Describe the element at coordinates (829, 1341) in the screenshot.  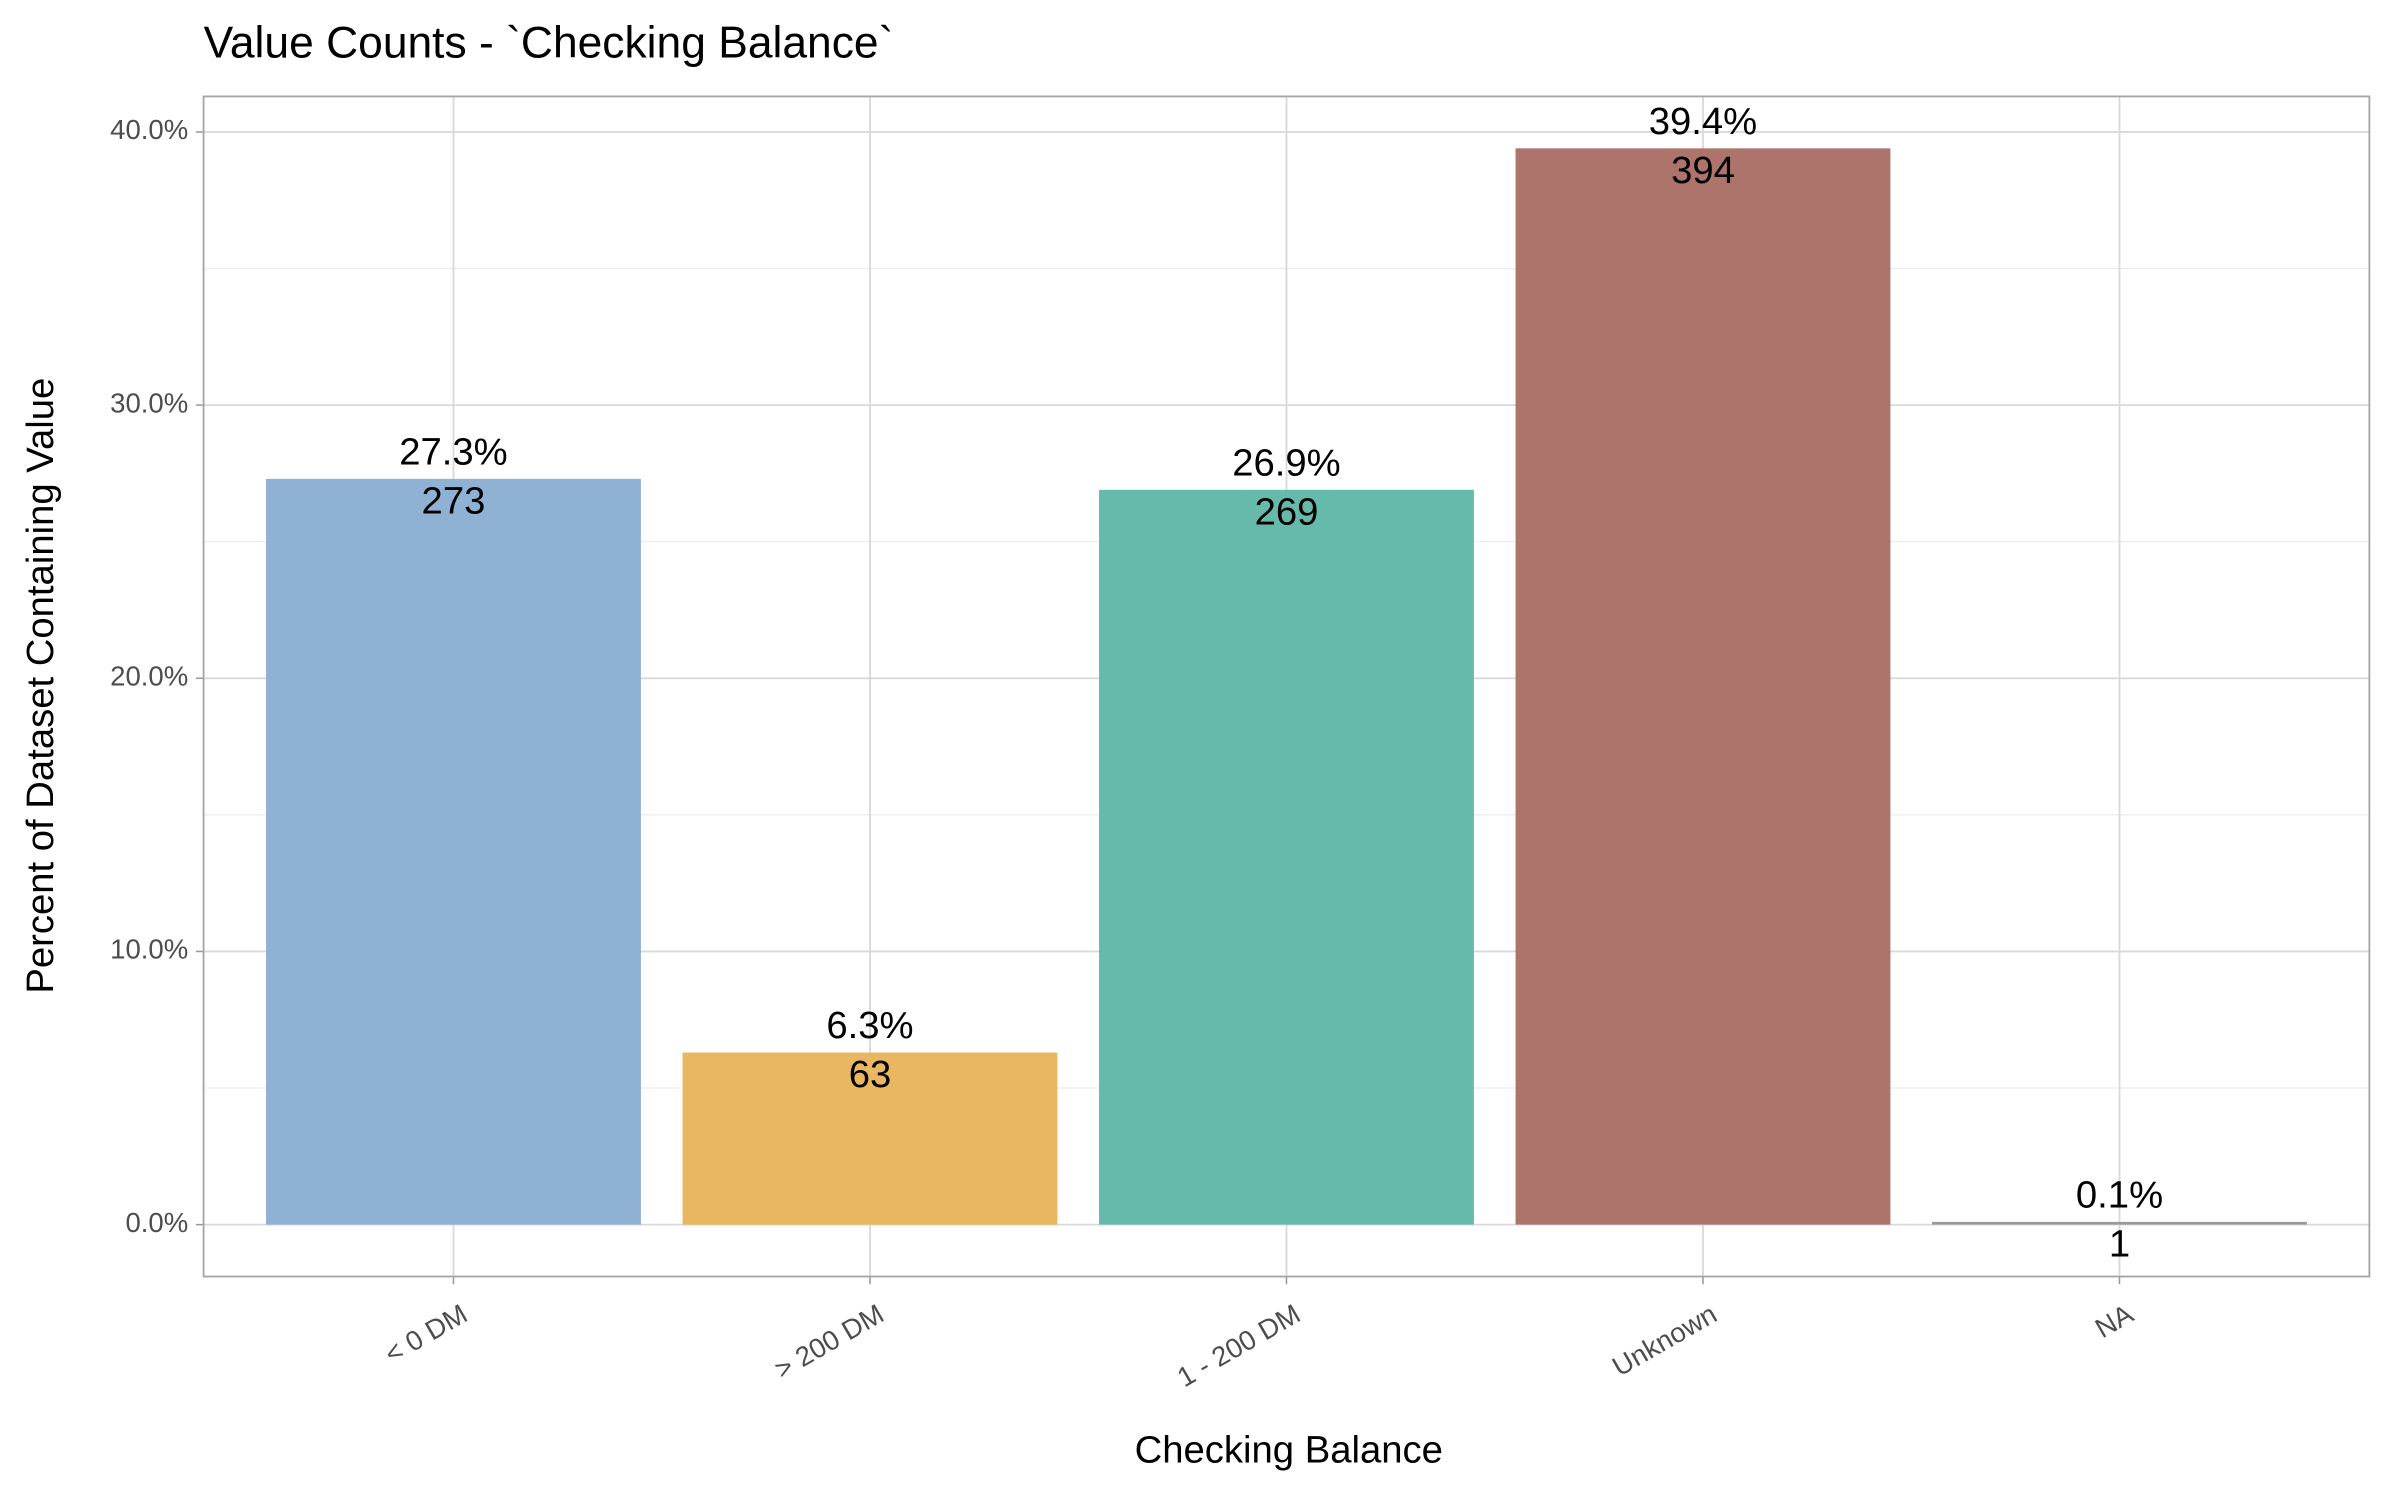
I see `x-tick-label: > 200 DM` at that location.